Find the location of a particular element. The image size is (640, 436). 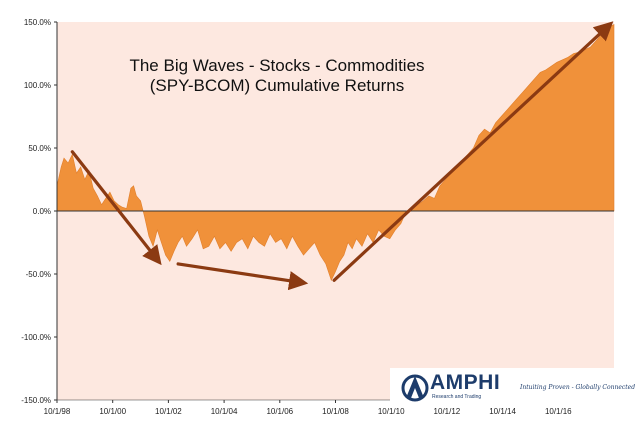

y-tick-label: -100.0% is located at coordinates (36, 337).